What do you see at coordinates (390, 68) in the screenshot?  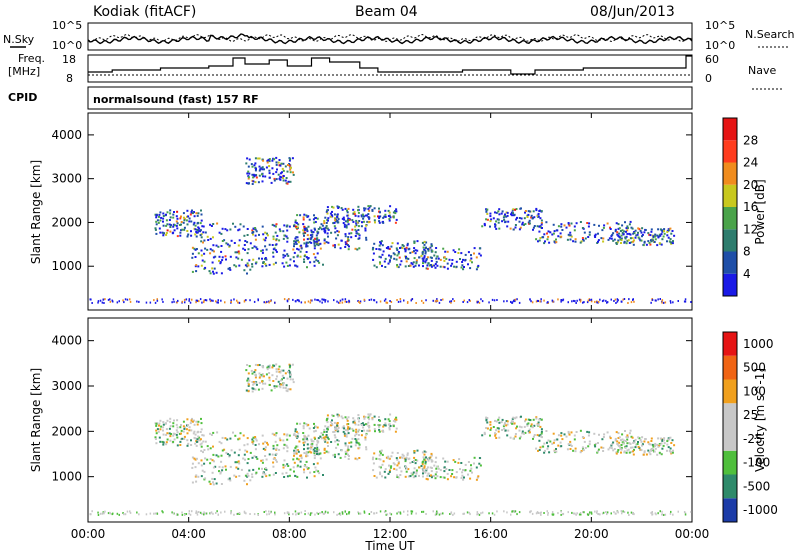 I see `freq-strip` at bounding box center [390, 68].